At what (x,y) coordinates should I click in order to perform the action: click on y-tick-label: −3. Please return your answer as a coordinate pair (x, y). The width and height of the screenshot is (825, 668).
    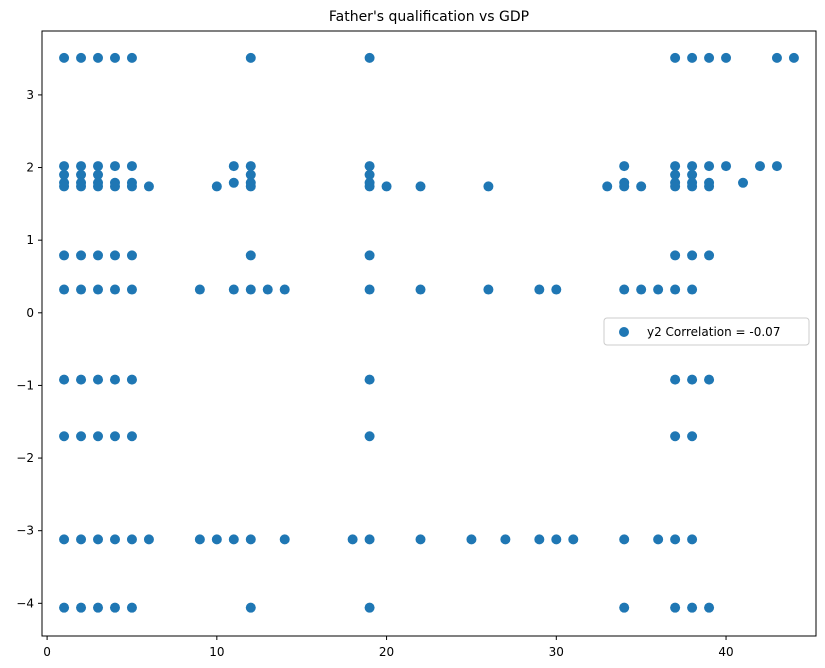
    Looking at the image, I should click on (25, 531).